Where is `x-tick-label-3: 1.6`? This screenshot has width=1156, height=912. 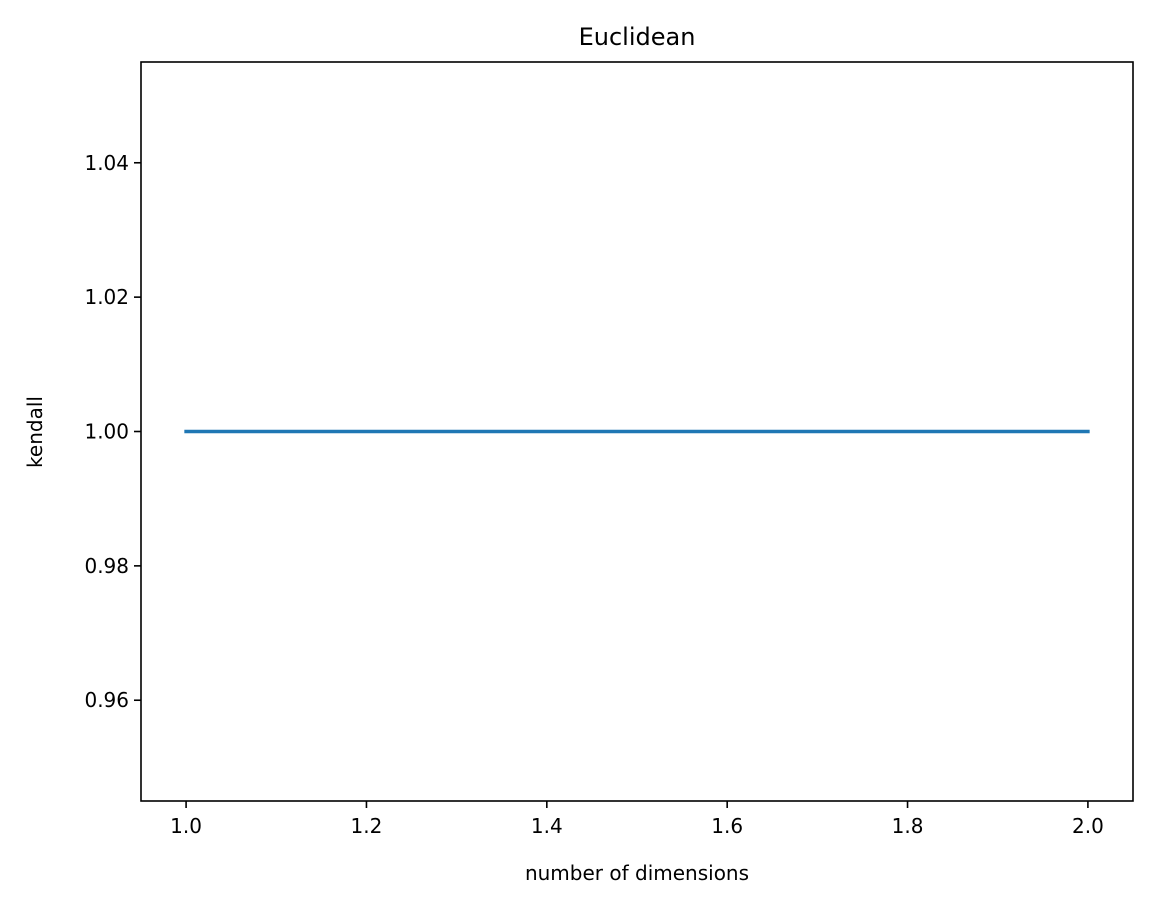 x-tick-label-3: 1.6 is located at coordinates (727, 826).